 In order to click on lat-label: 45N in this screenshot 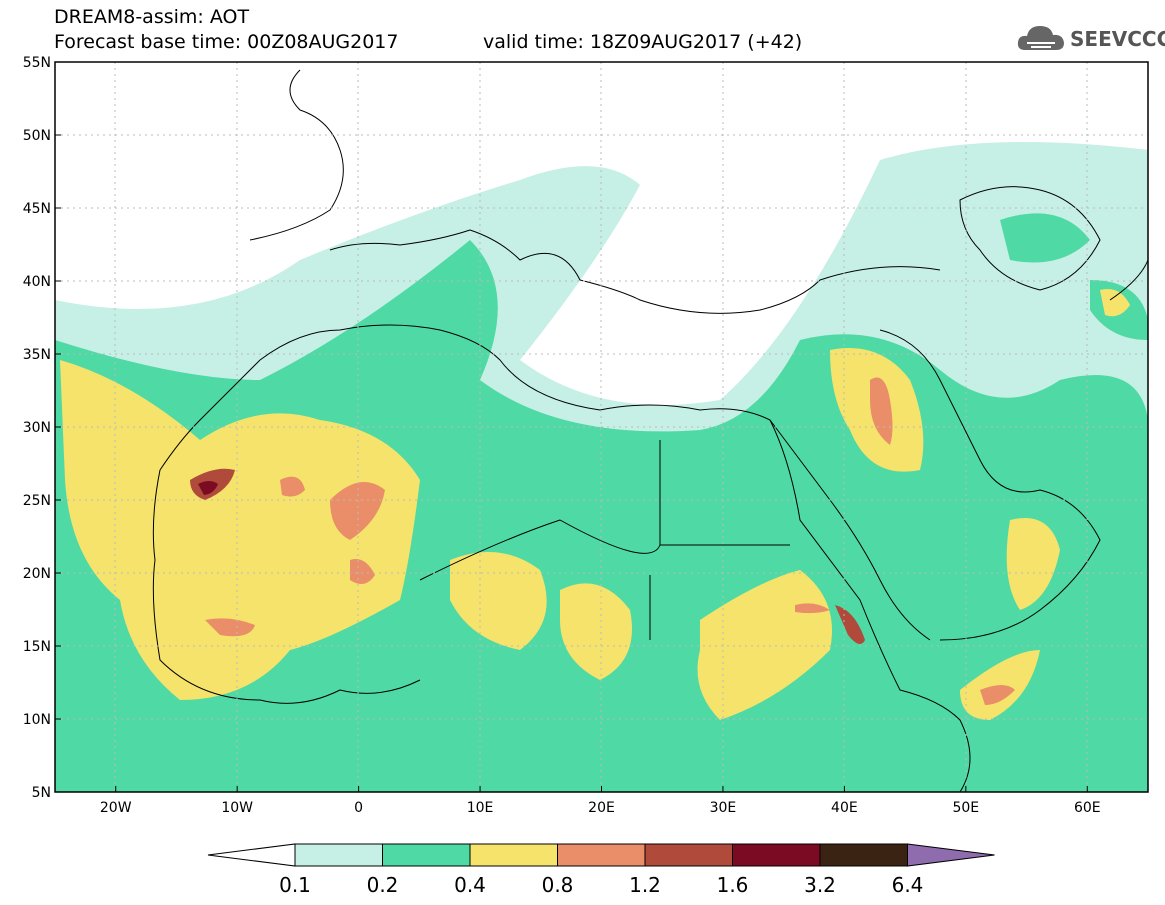, I will do `click(37, 209)`.